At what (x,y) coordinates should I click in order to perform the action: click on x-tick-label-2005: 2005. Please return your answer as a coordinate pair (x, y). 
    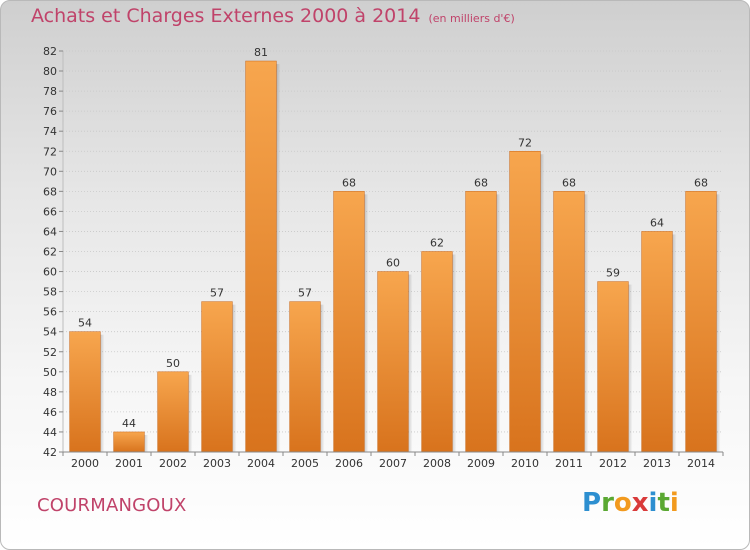
    Looking at the image, I should click on (305, 463).